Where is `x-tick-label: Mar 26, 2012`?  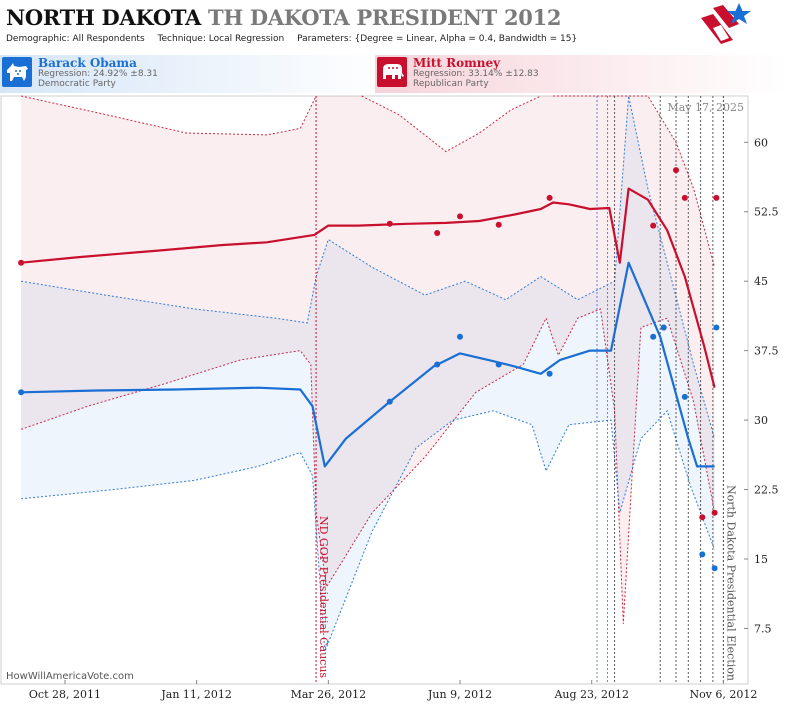 x-tick-label: Mar 26, 2012 is located at coordinates (329, 694).